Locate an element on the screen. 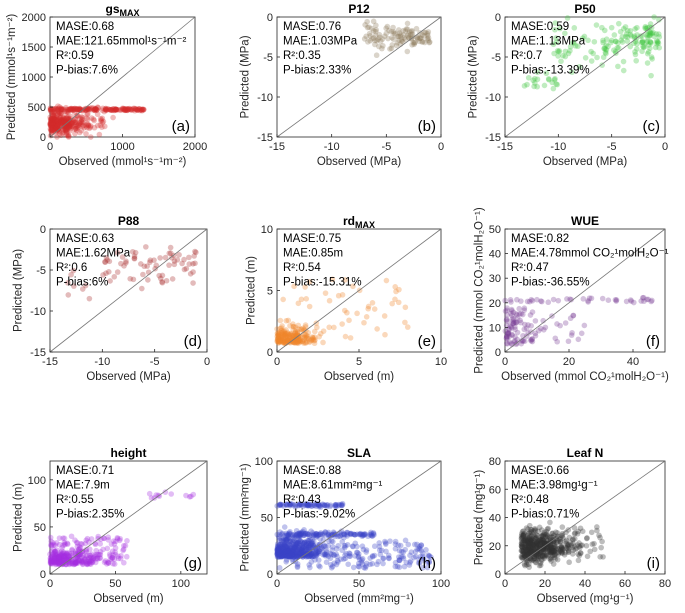  panel-letter: (f) is located at coordinates (653, 341).